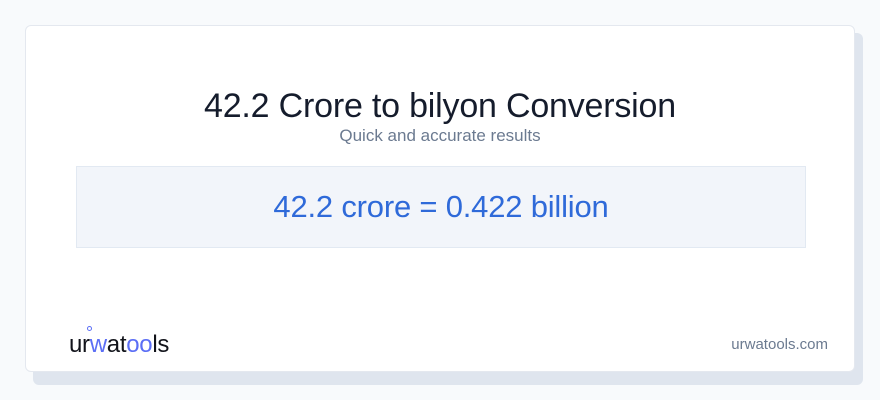  I want to click on logo-part-w: w, so click(96, 342).